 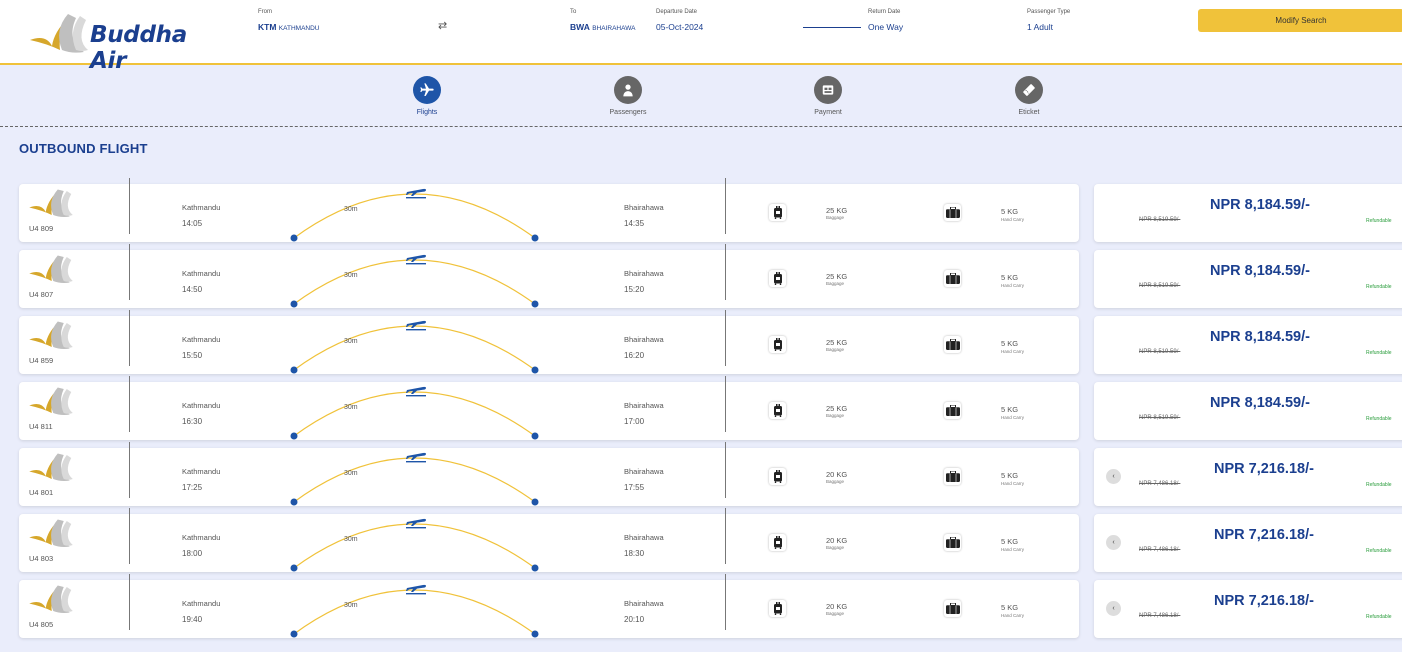 What do you see at coordinates (192, 487) in the screenshot?
I see `departure-time: 17:25` at bounding box center [192, 487].